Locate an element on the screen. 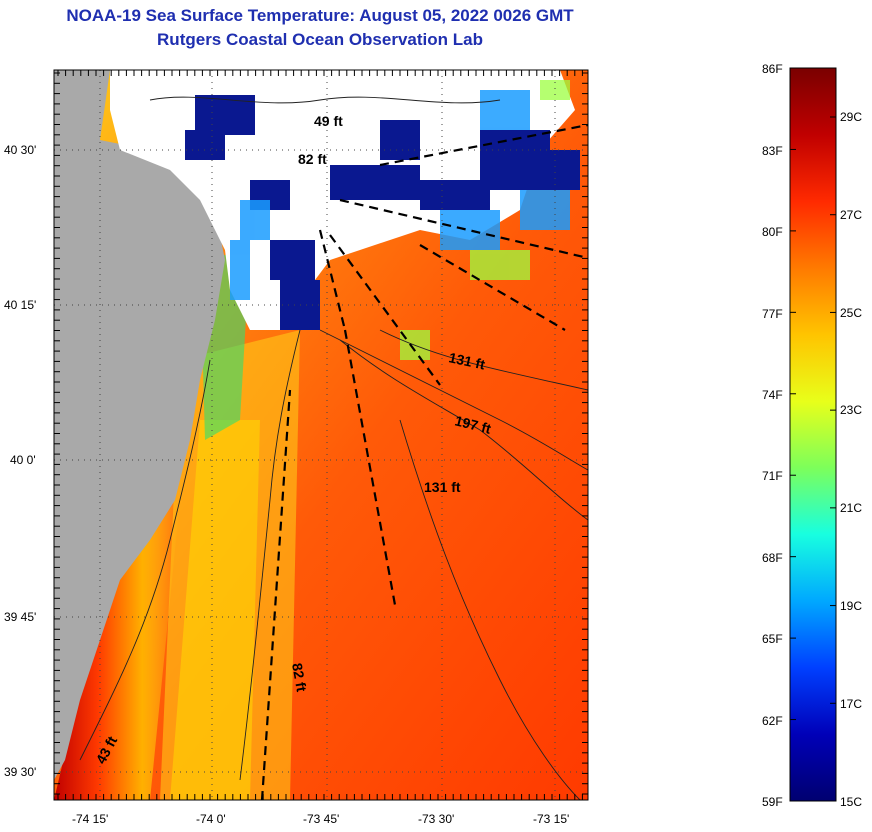 The height and width of the screenshot is (832, 872). lat-label-40-30: 40 30' is located at coordinates (20, 150).